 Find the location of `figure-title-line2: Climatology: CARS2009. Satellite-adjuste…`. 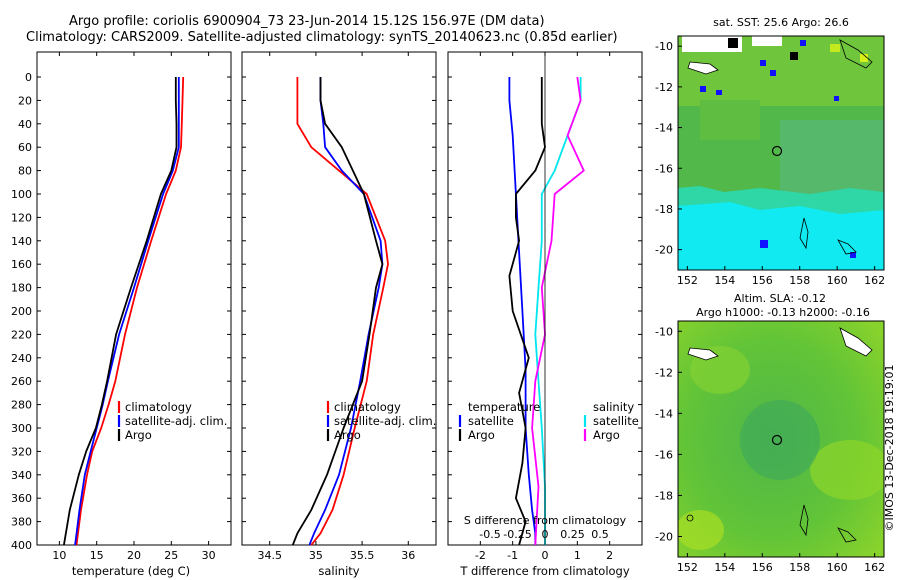

figure-title-line2: Climatology: CARS2009. Satellite-adjuste… is located at coordinates (322, 37).